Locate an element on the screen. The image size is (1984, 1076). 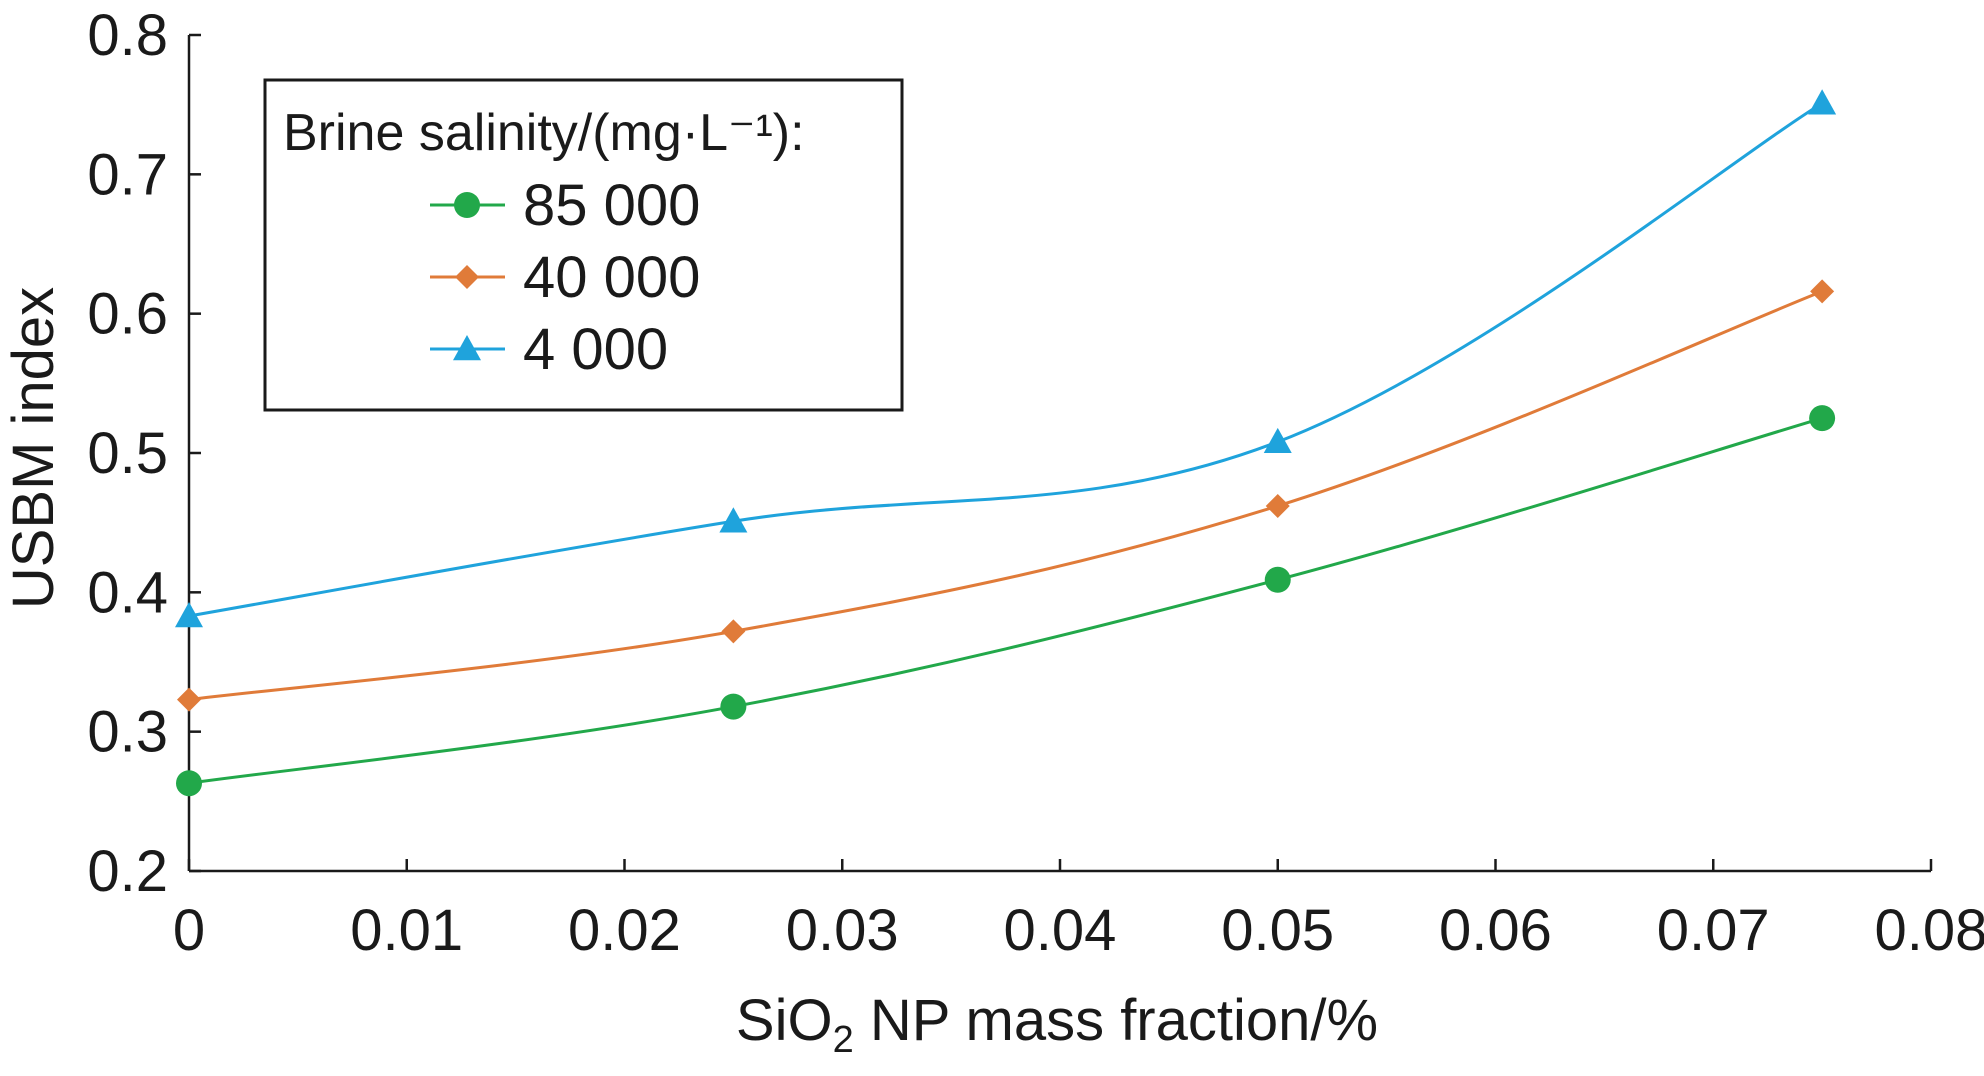
x-tick-label: 0.08 is located at coordinates (1929, 930).